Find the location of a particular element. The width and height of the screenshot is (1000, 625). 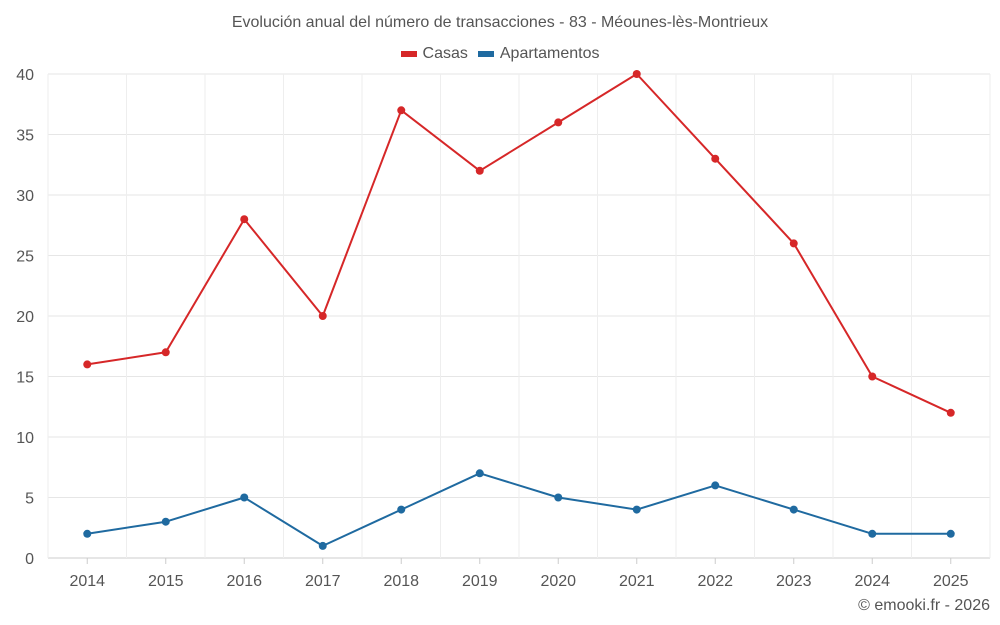

chart-legend: Casas Apartamentos is located at coordinates (500, 54).